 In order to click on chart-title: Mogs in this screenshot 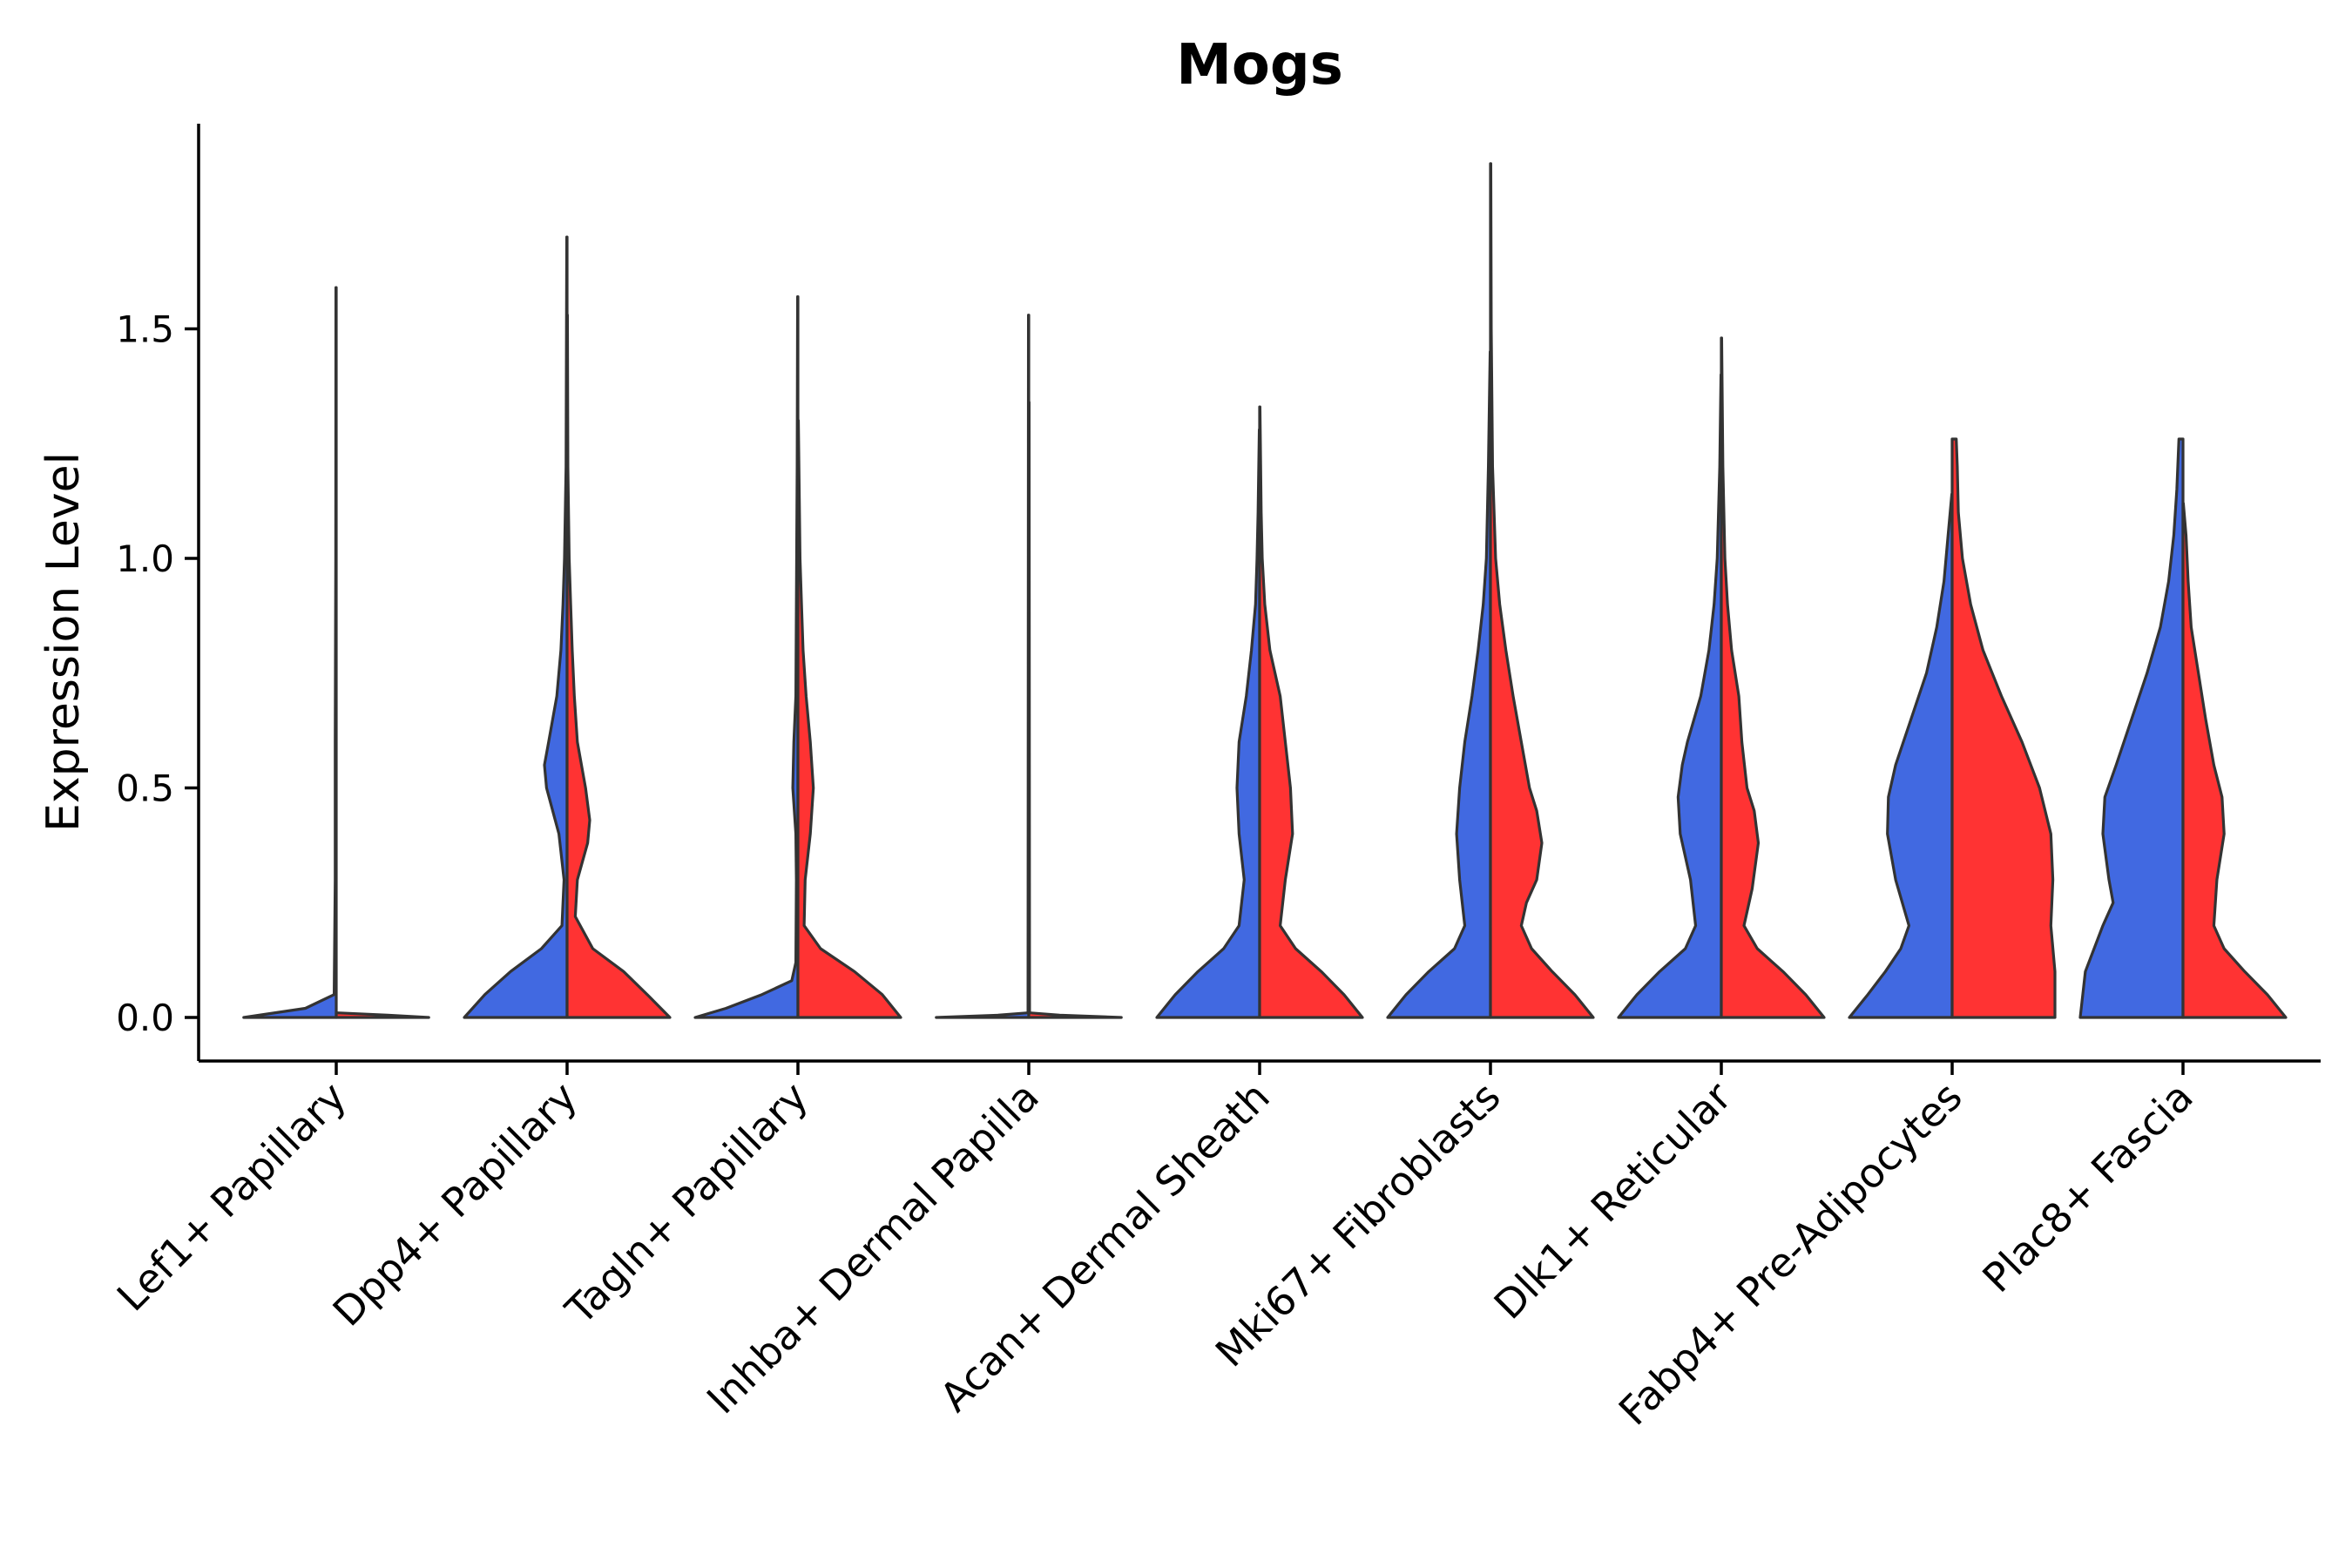, I will do `click(1260, 66)`.